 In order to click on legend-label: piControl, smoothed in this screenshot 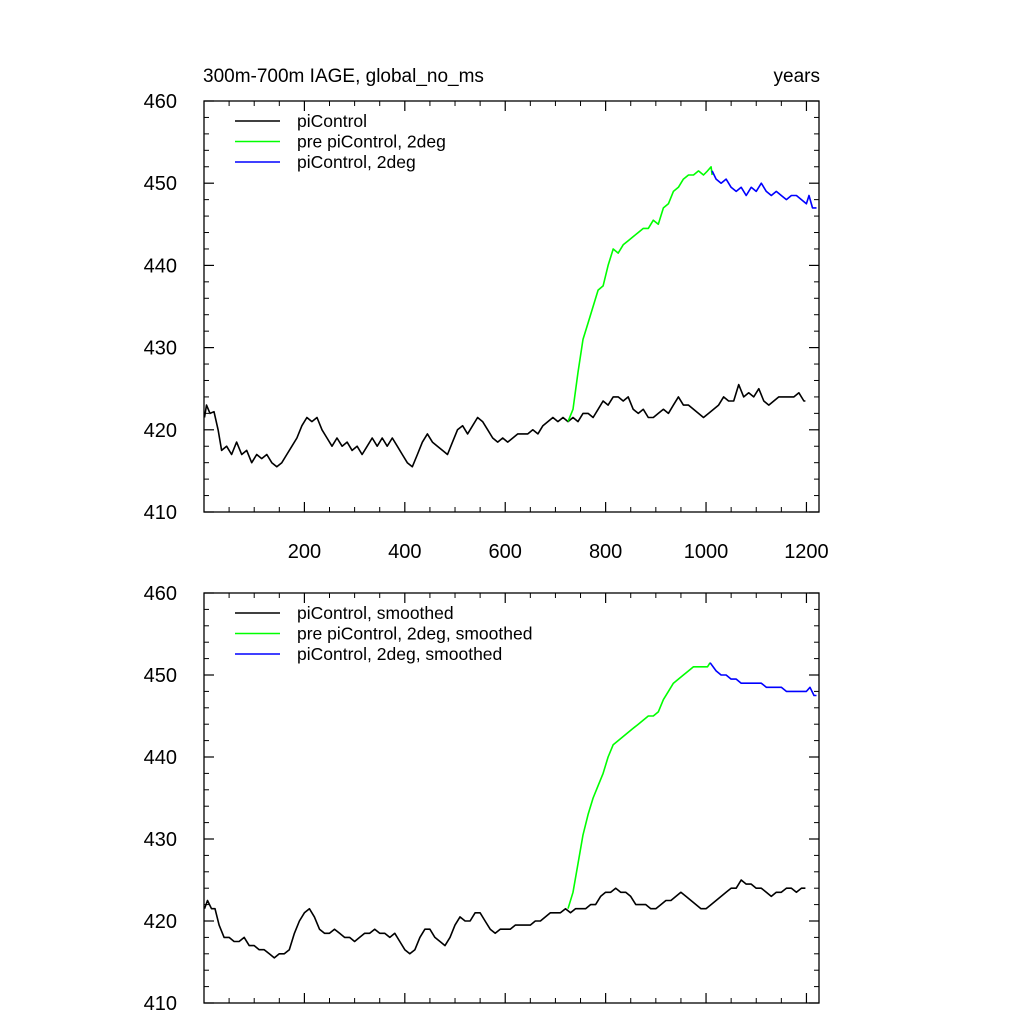, I will do `click(375, 613)`.